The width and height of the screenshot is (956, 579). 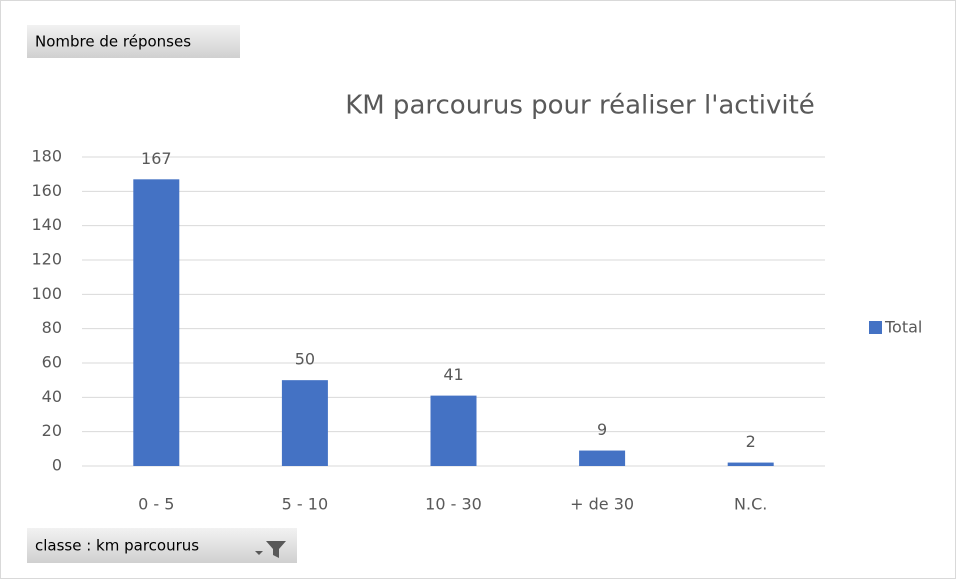 What do you see at coordinates (46, 259) in the screenshot?
I see `y-tick-label: 120` at bounding box center [46, 259].